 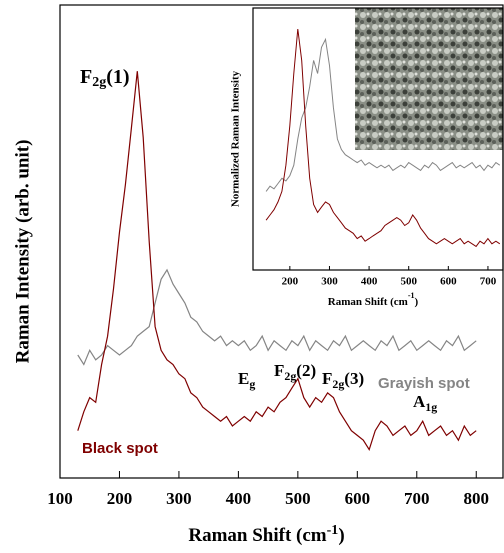 What do you see at coordinates (429, 79) in the screenshot?
I see `inset-image` at bounding box center [429, 79].